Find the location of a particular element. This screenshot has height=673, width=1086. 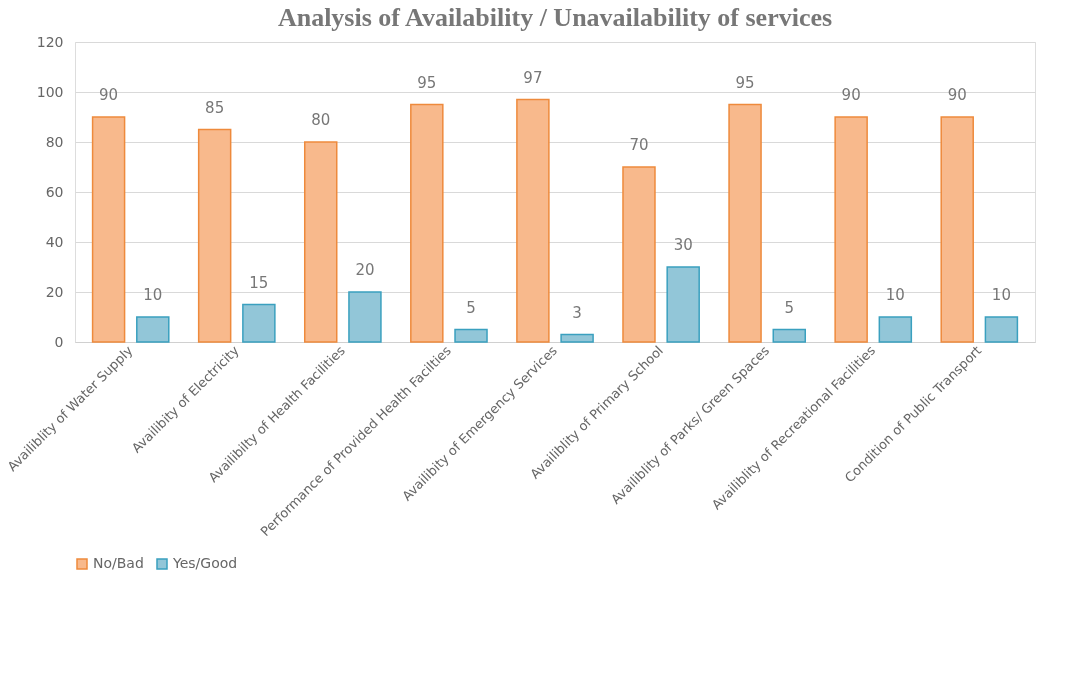

y-tick-label: 0 is located at coordinates (59, 341).